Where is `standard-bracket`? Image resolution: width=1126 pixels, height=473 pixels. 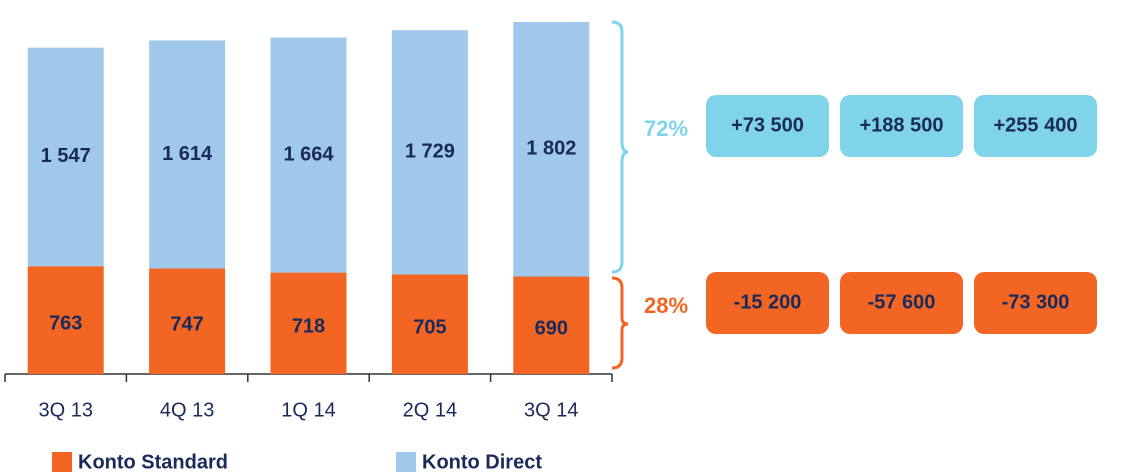
standard-bracket is located at coordinates (620, 323).